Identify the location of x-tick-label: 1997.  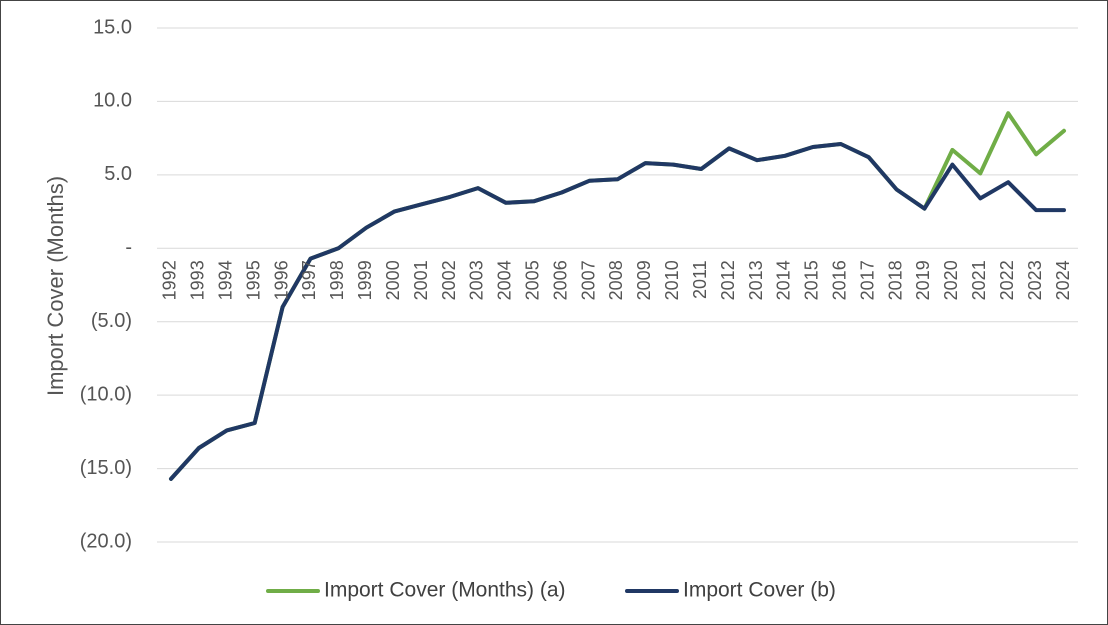
(309, 280).